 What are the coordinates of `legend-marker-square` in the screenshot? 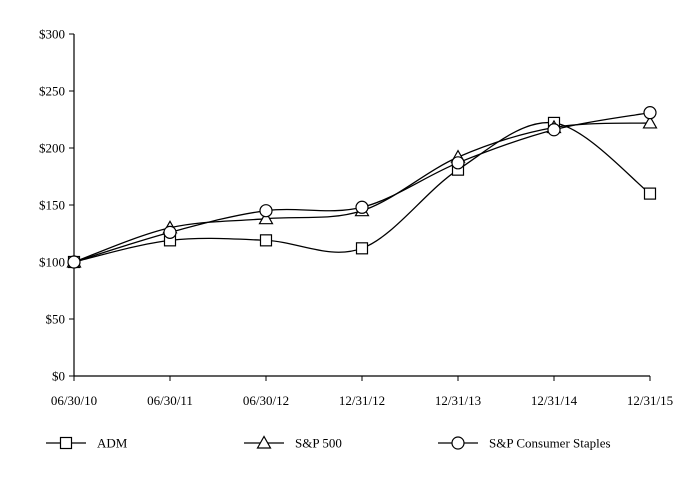 It's located at (66, 443).